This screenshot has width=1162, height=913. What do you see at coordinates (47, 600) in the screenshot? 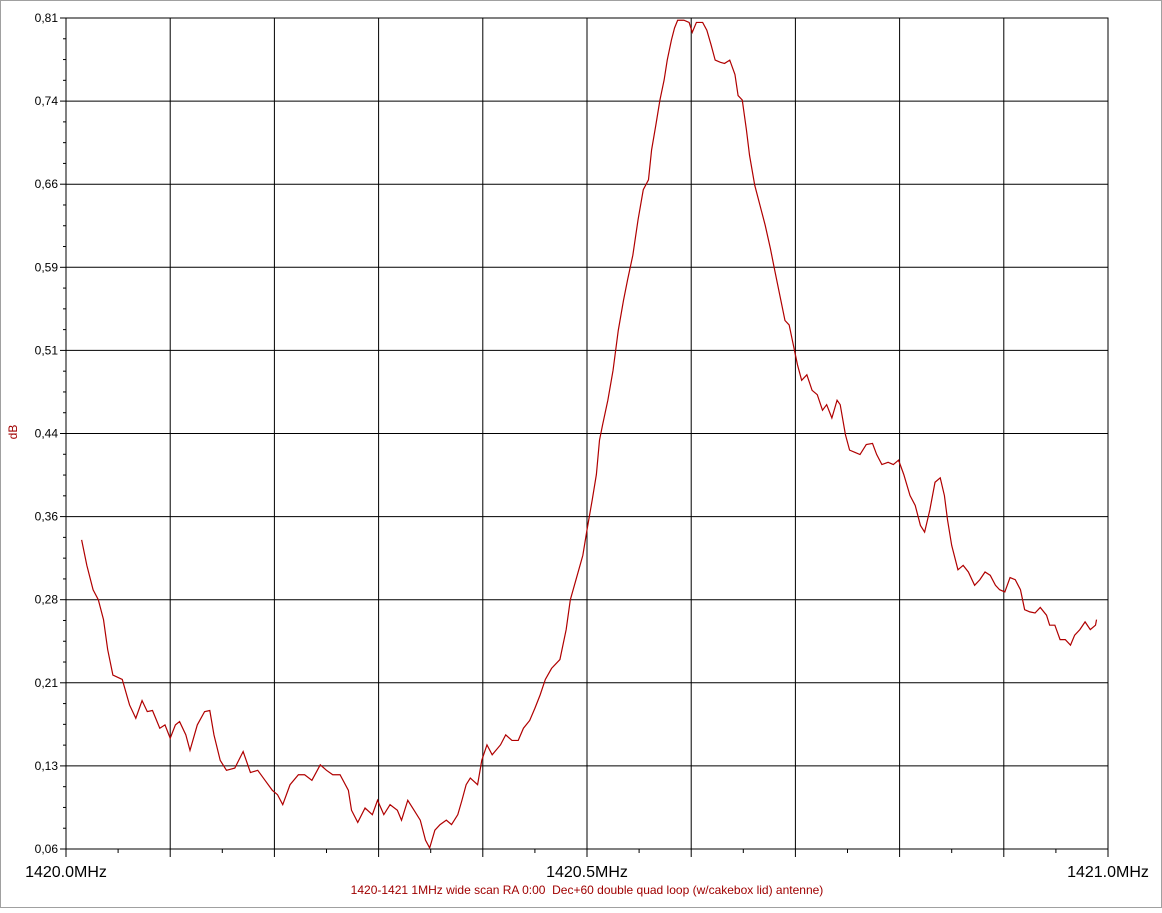
I see `y-tick-label: 0,28` at bounding box center [47, 600].